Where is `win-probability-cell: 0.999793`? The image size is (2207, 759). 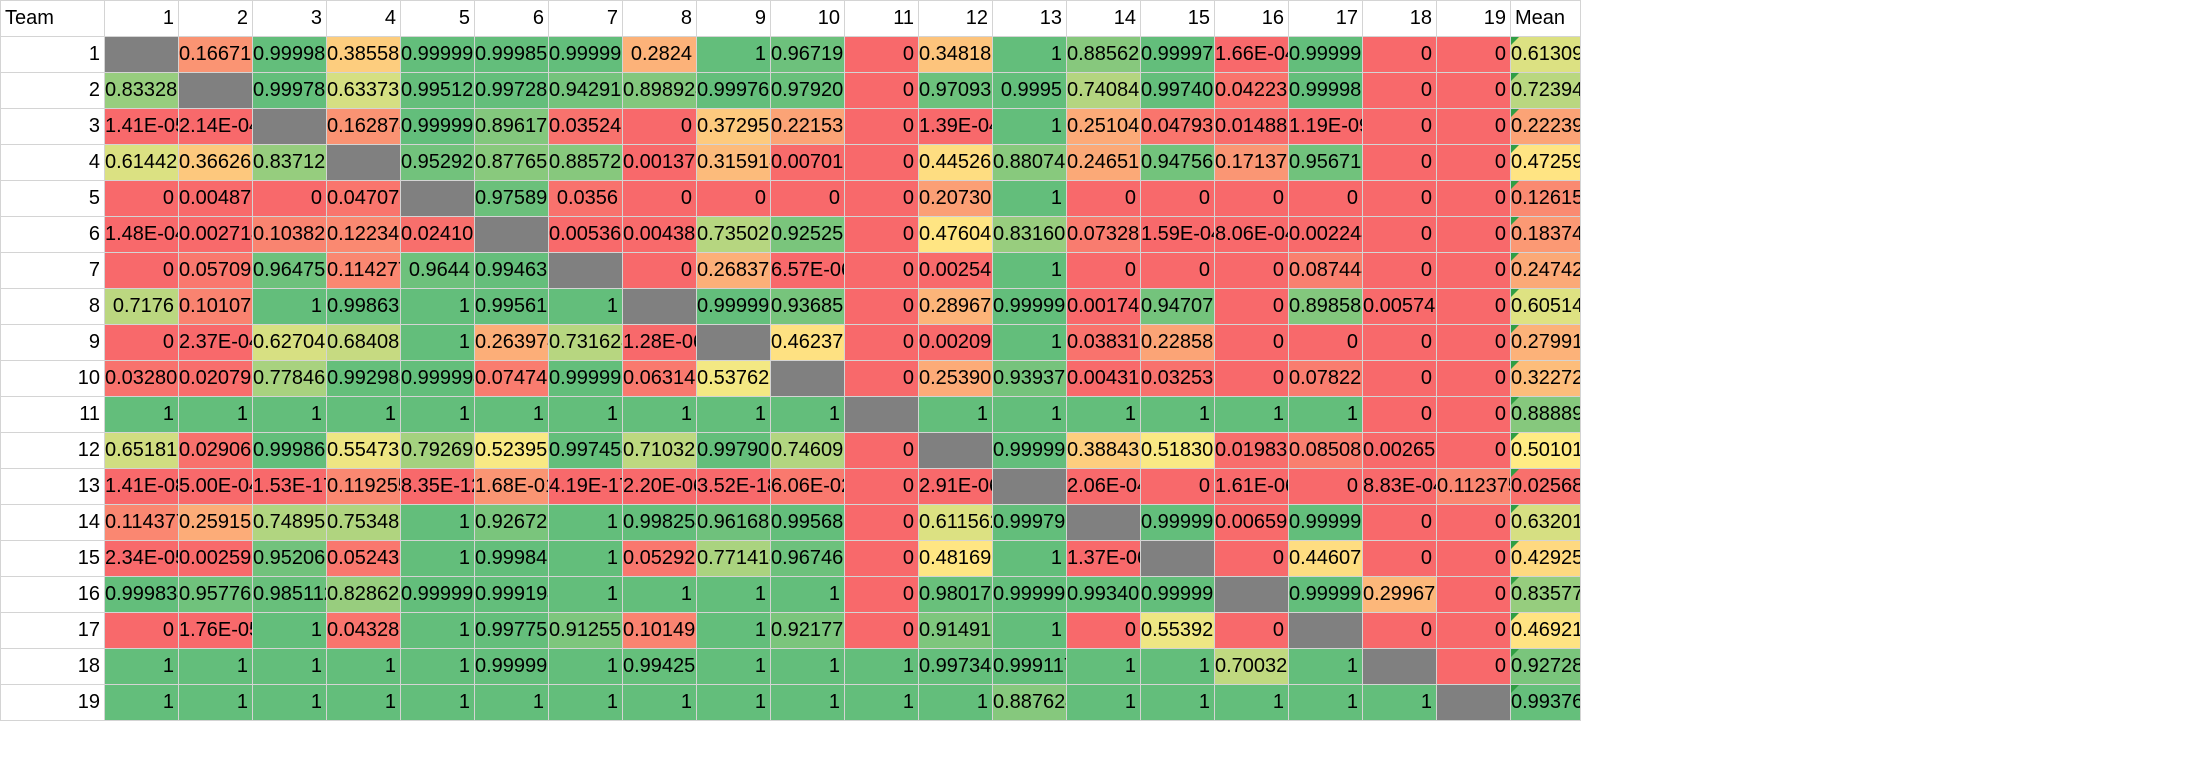
win-probability-cell: 0.999793 is located at coordinates (1029, 522).